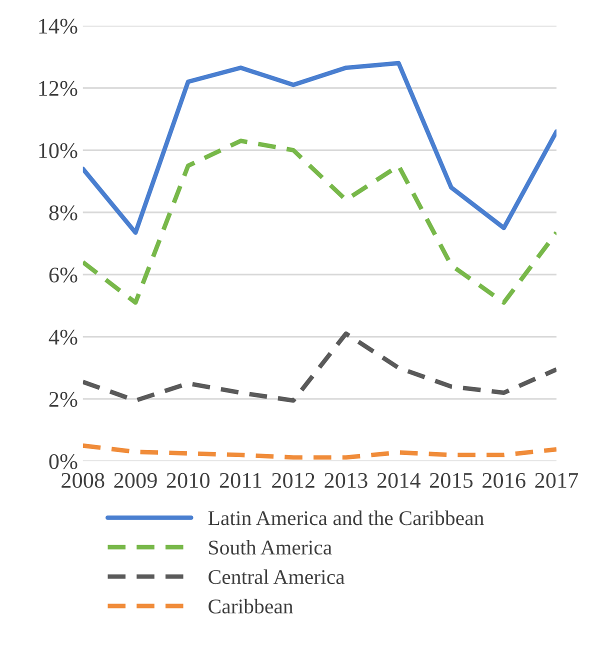 This screenshot has width=592, height=645. I want to click on y-tick-label: 12%, so click(58, 88).